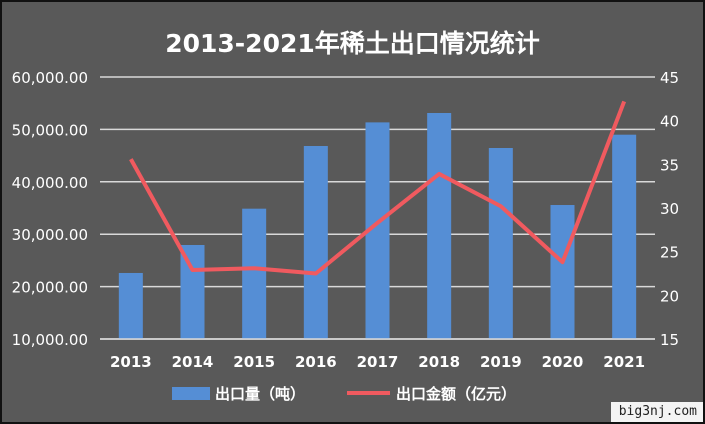 The image size is (705, 424). Describe the element at coordinates (315, 242) in the screenshot. I see `bar-2016` at that location.